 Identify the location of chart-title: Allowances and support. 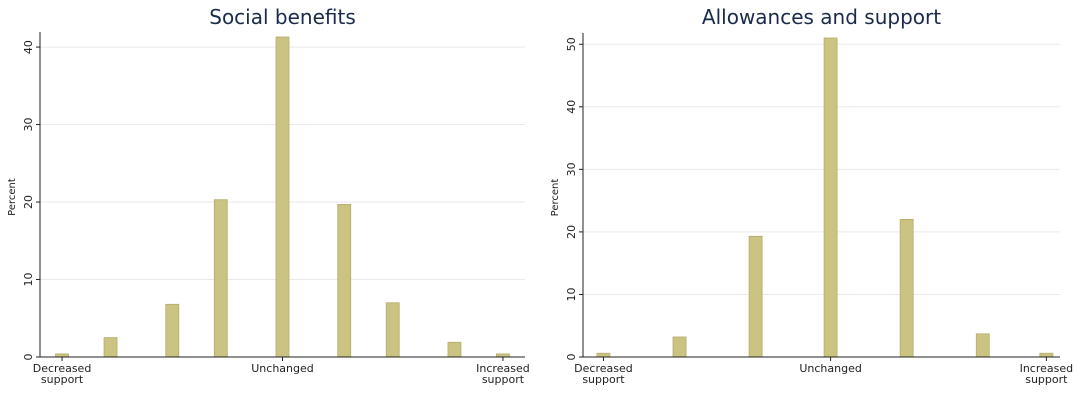
(821, 17).